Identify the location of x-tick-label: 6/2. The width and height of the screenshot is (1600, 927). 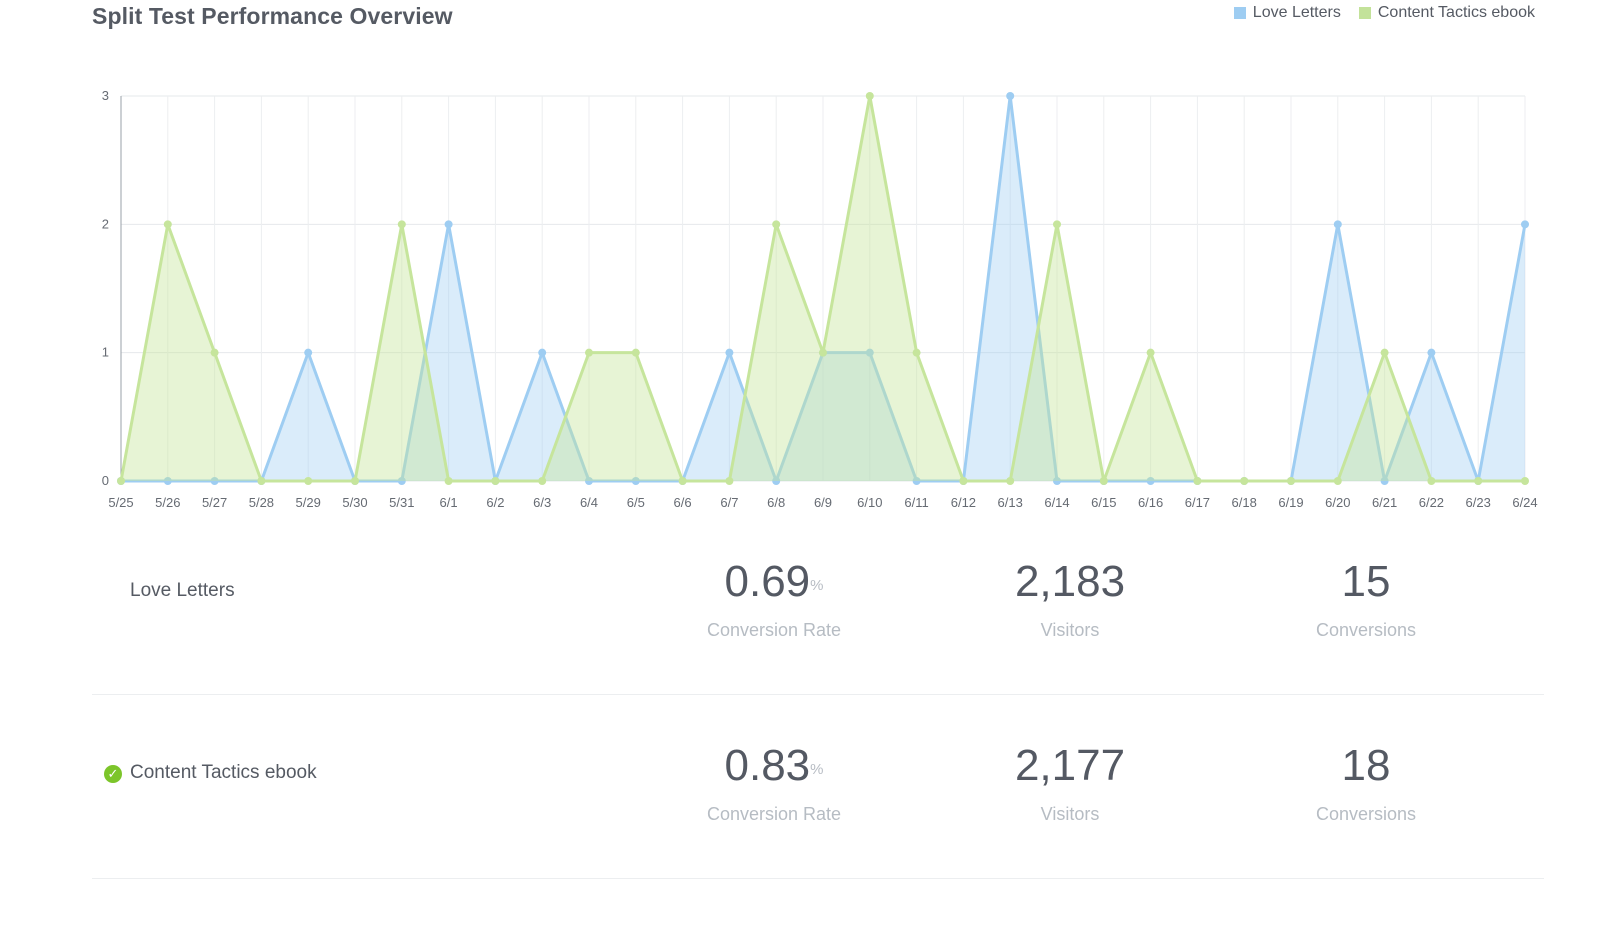
(495, 502).